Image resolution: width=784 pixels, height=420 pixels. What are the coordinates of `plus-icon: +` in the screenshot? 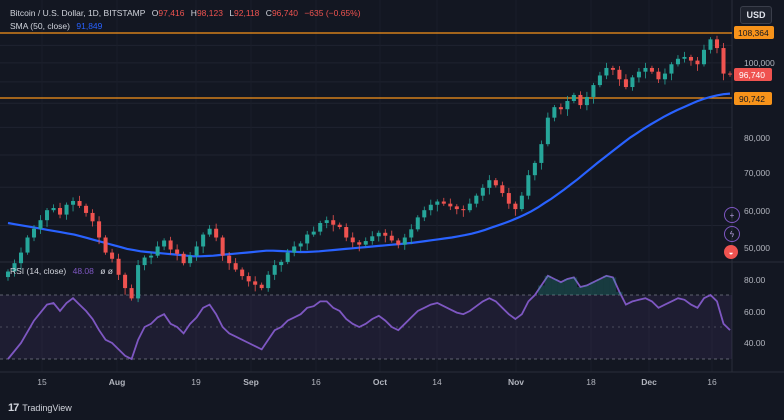 It's located at (732, 215).